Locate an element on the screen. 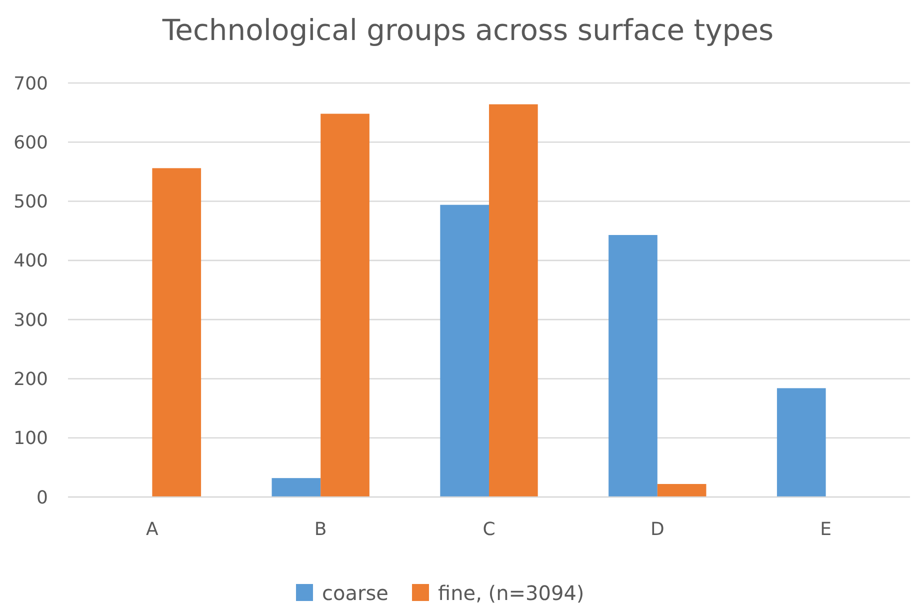 This screenshot has height=615, width=912. x-tick-label: E is located at coordinates (826, 529).